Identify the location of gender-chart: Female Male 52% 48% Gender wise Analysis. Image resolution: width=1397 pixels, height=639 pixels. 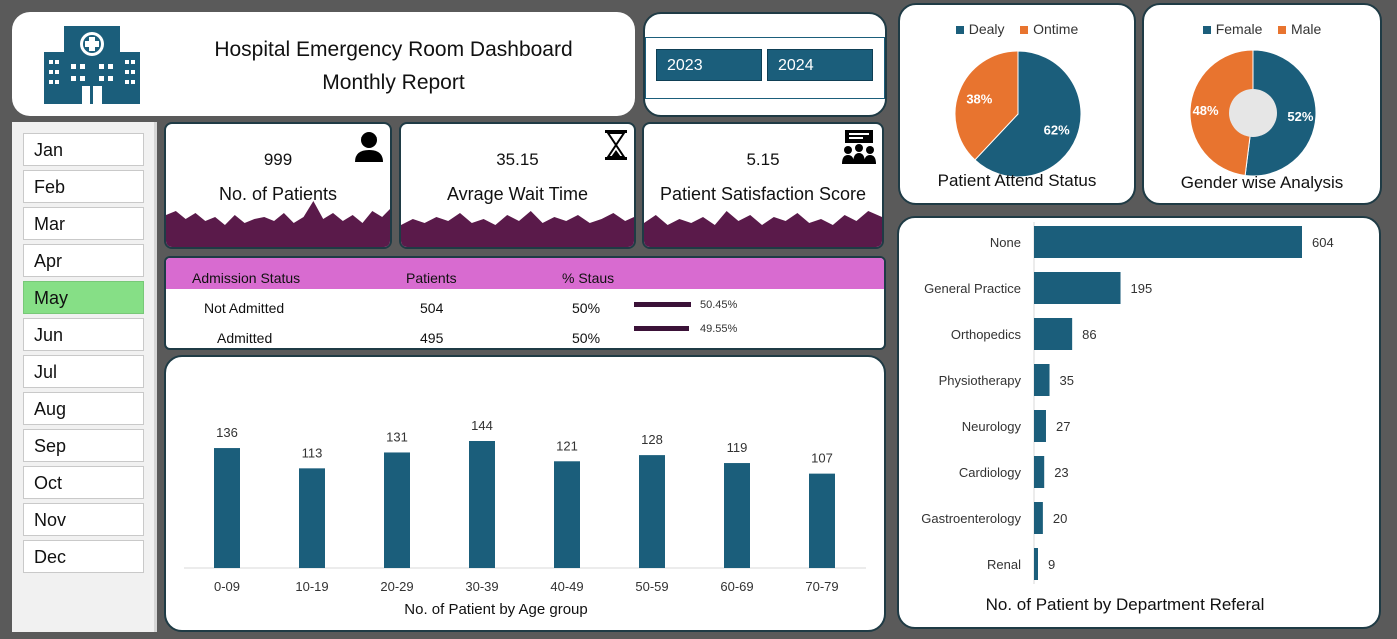
(1262, 104).